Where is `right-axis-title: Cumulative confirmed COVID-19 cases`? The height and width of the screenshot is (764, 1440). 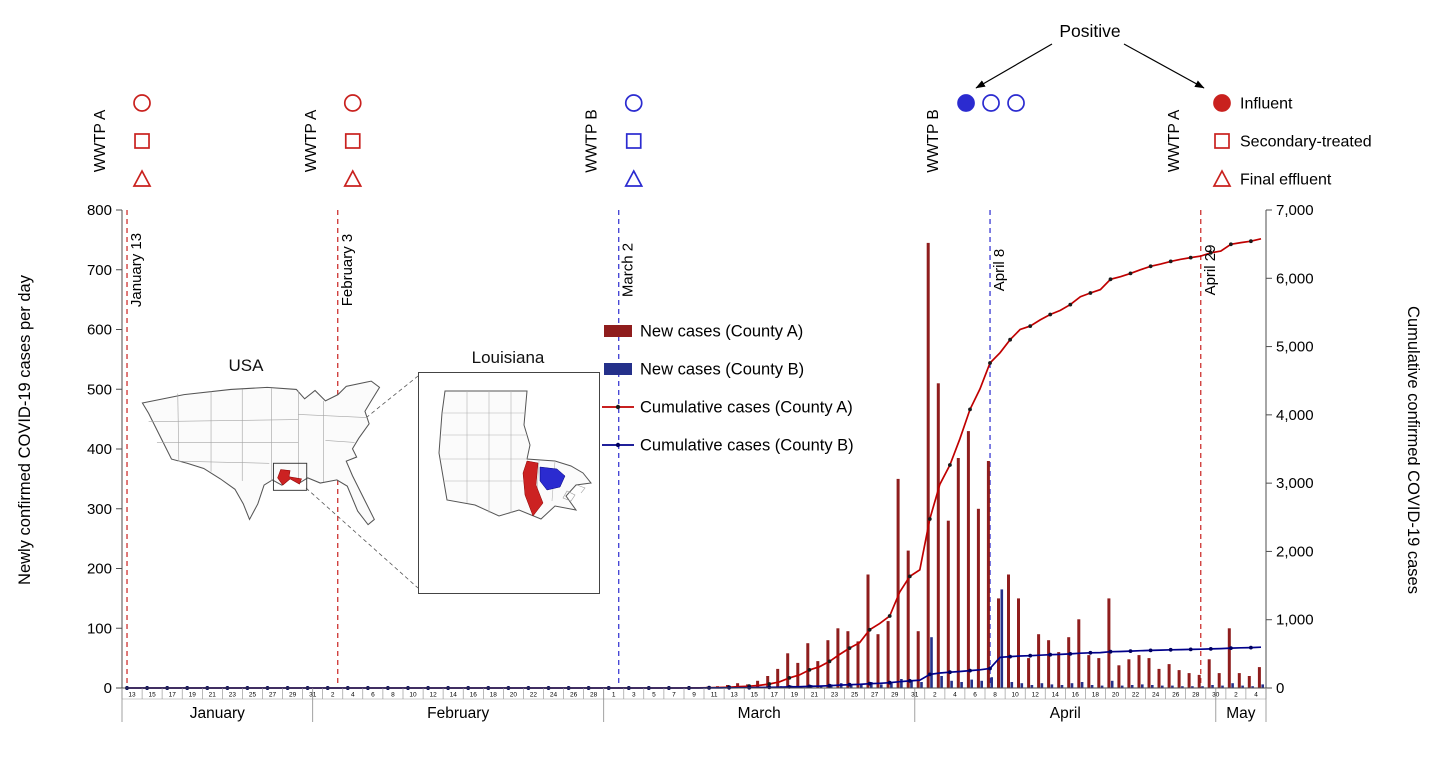 right-axis-title: Cumulative confirmed COVID-19 cases is located at coordinates (1413, 450).